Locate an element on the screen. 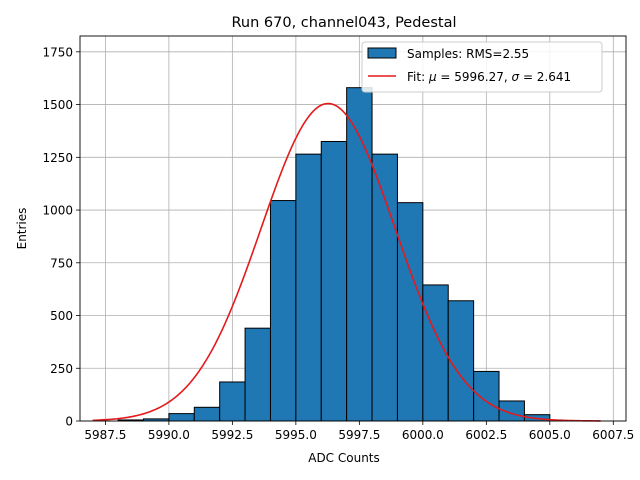 The height and width of the screenshot is (480, 640). x-tick-label: 5987.5 is located at coordinates (105, 435).